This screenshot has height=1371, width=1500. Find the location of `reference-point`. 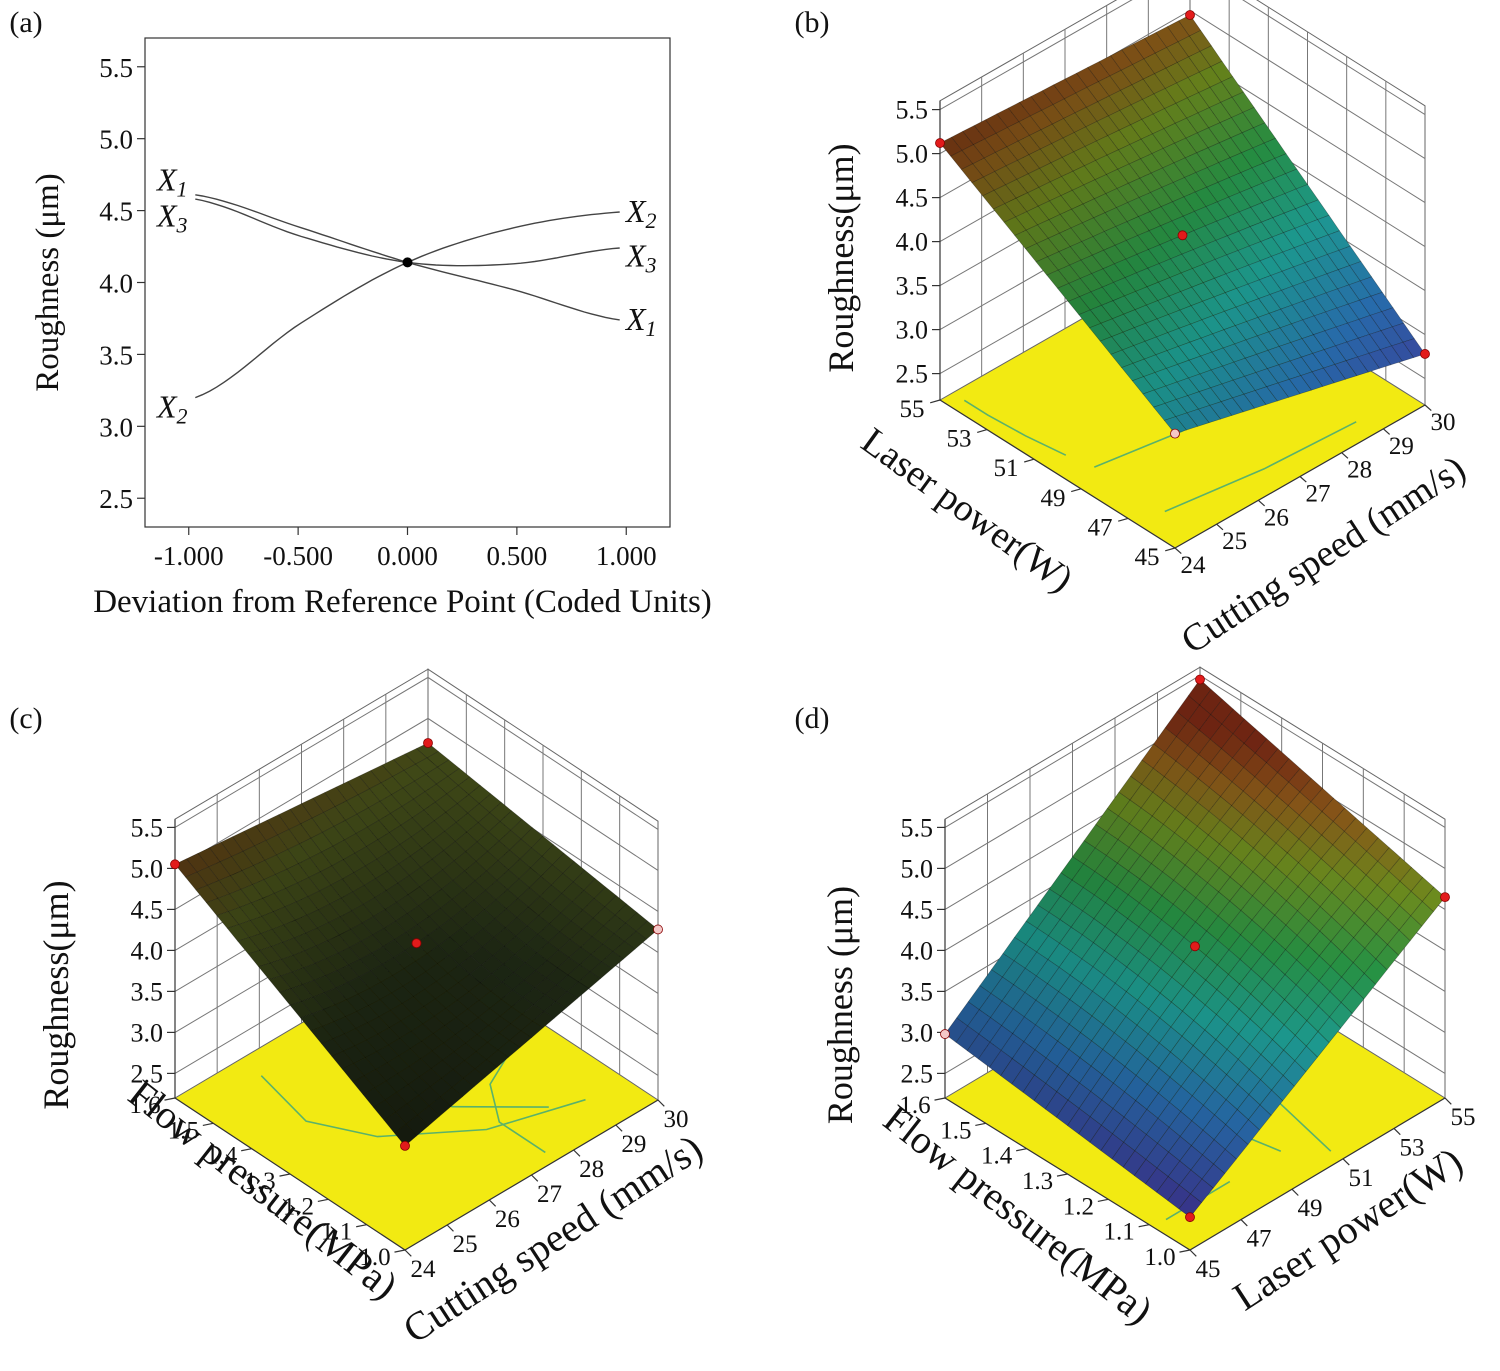

reference-point is located at coordinates (407, 262).